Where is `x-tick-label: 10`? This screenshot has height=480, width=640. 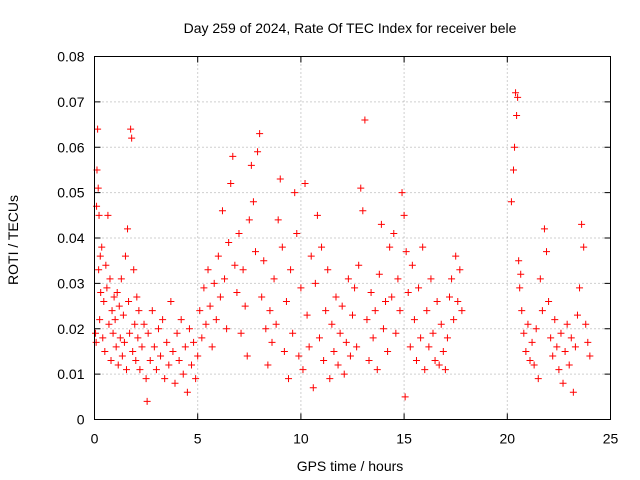 x-tick-label: 10 is located at coordinates (301, 439).